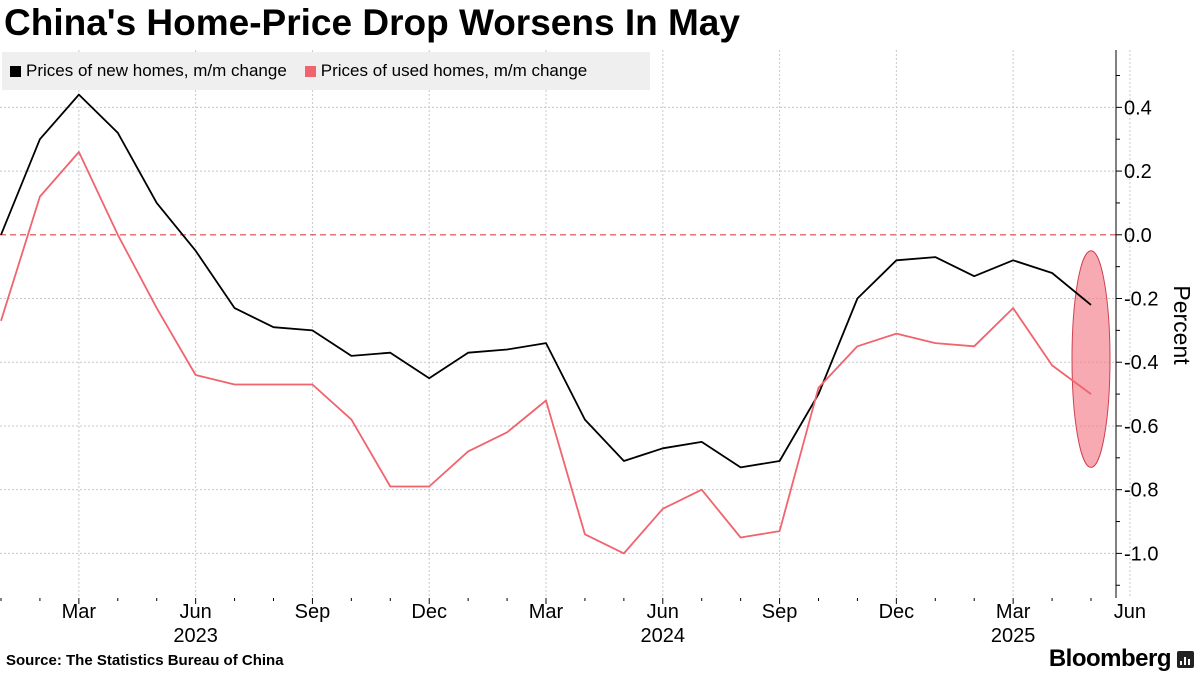  Describe the element at coordinates (1141, 300) in the screenshot. I see `y-tick-label: -0.2` at that location.